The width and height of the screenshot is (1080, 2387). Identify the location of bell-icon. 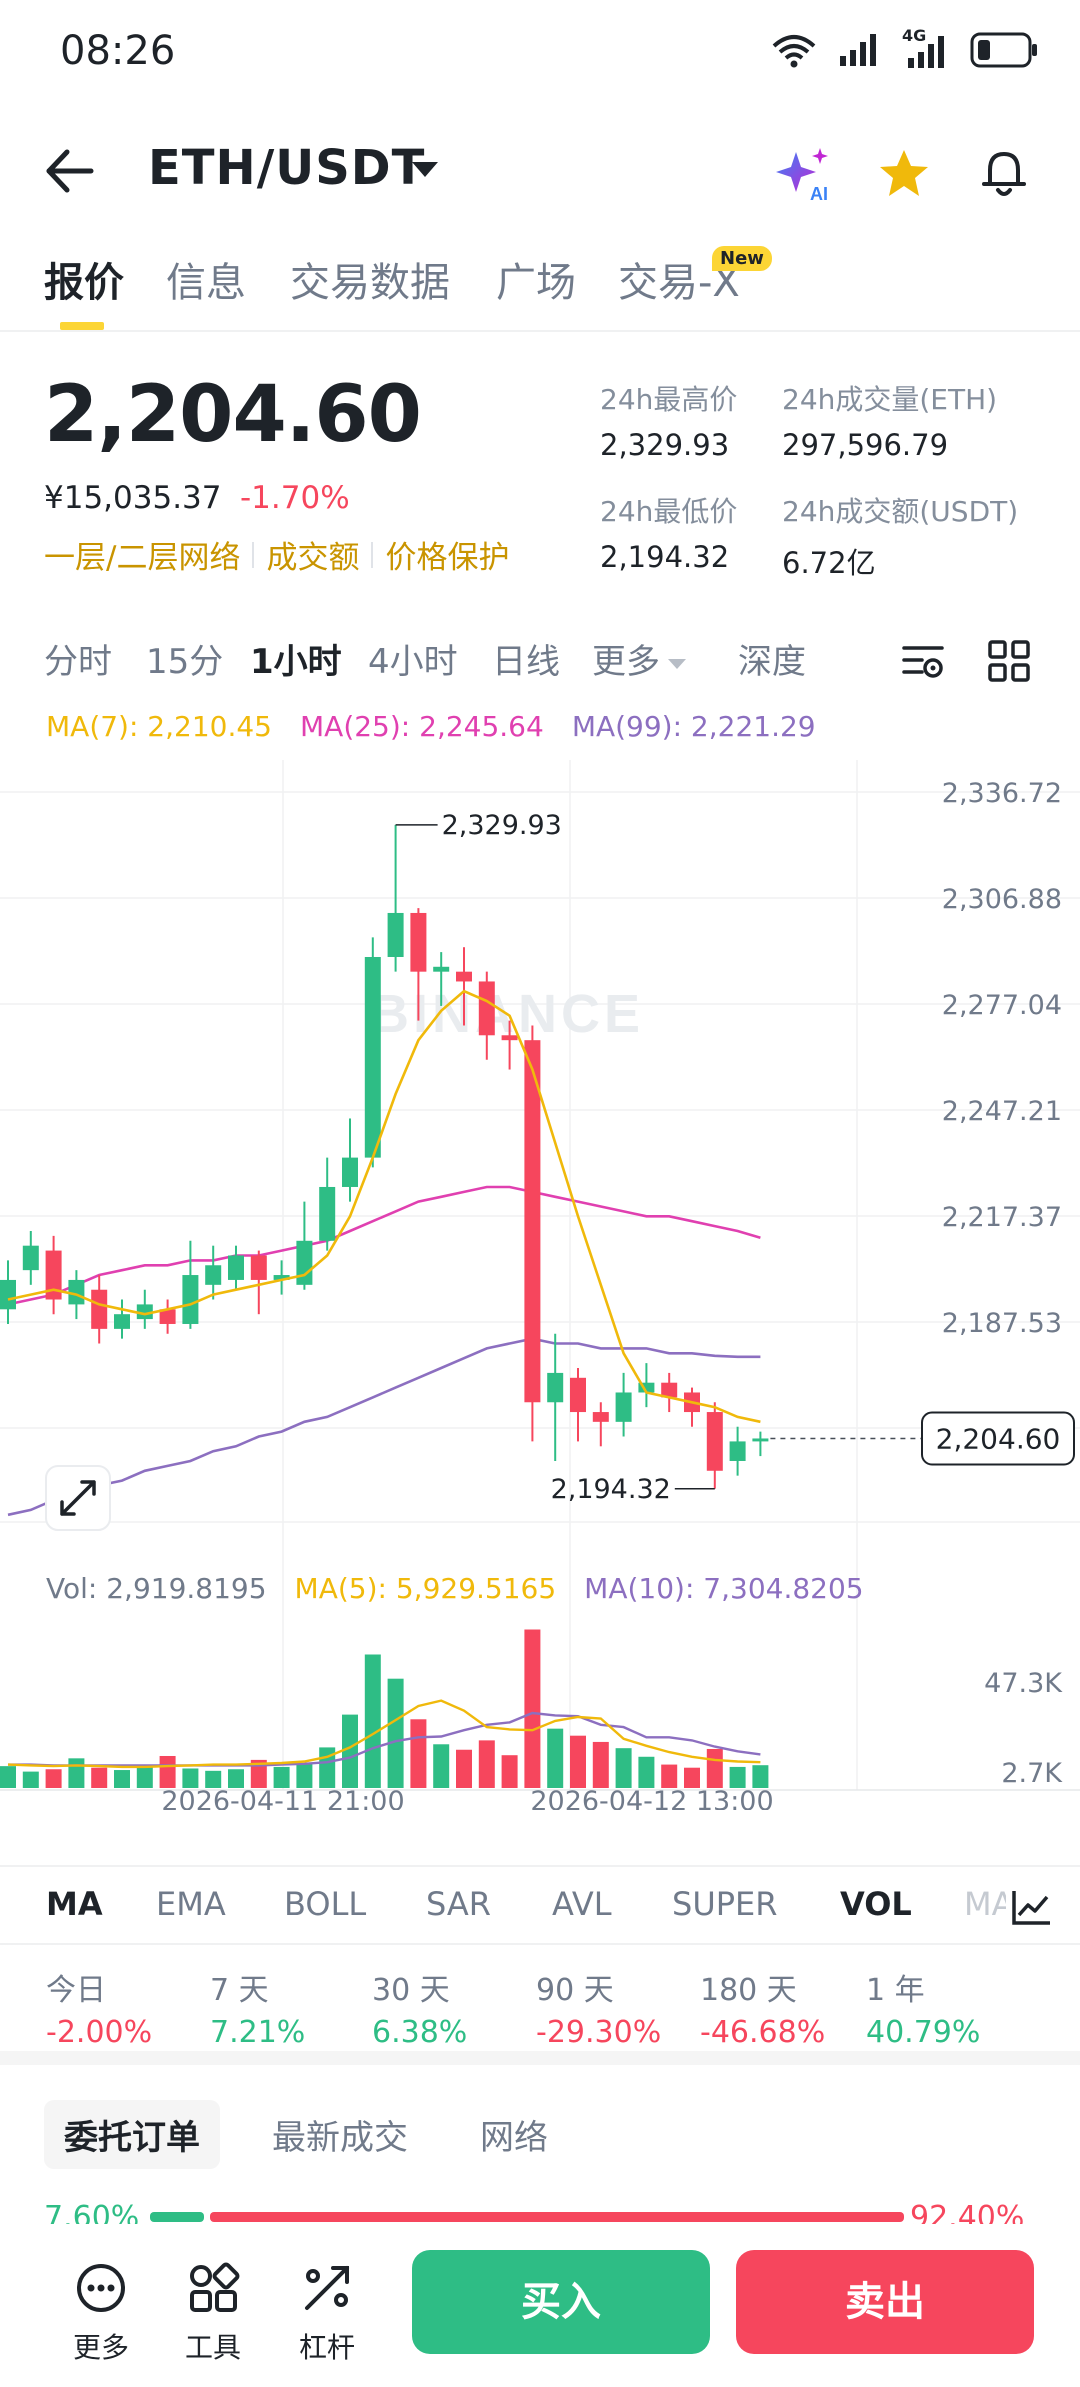
(1004, 172).